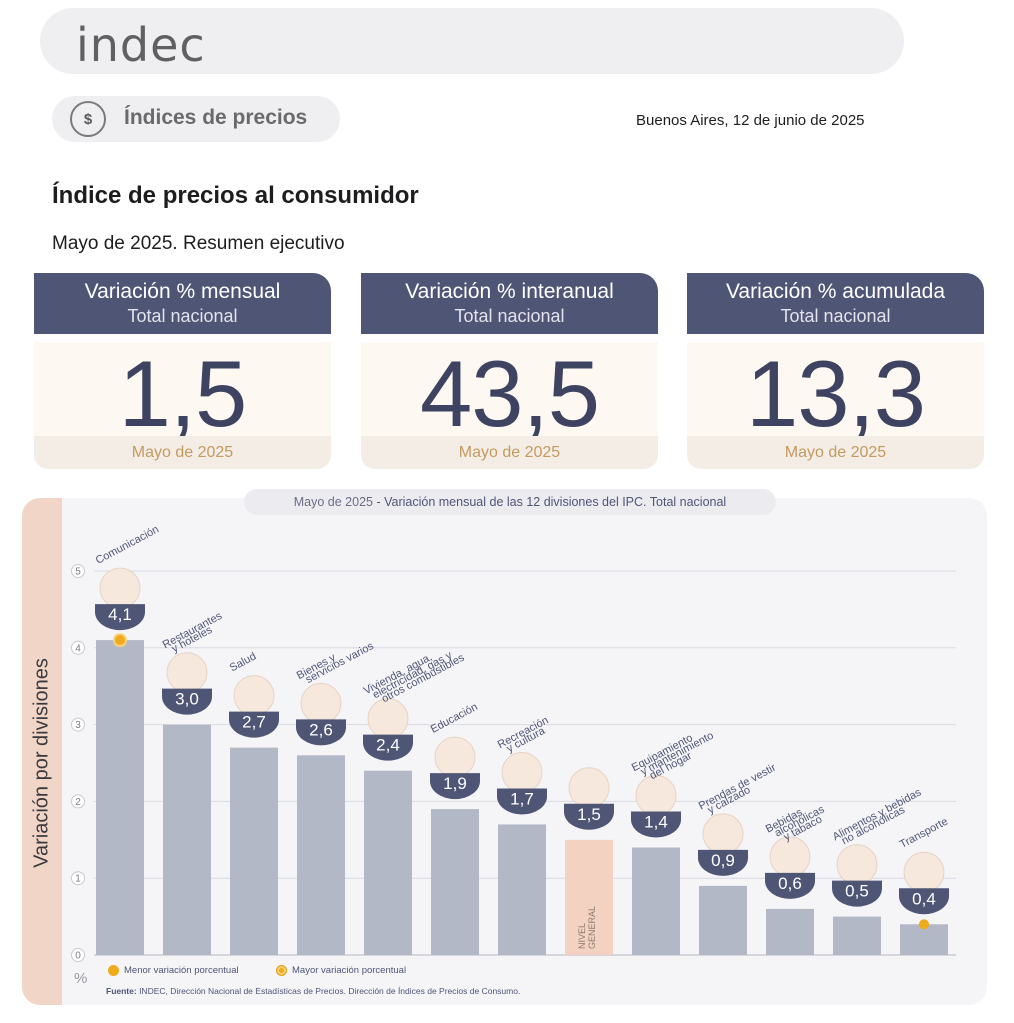 The height and width of the screenshot is (1023, 1014). What do you see at coordinates (120, 614) in the screenshot?
I see `value-label: 4,1` at bounding box center [120, 614].